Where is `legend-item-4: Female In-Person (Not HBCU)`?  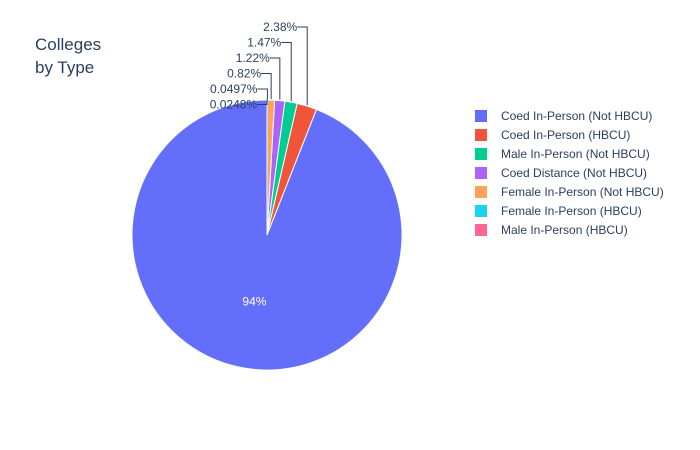
legend-item-4: Female In-Person (Not HBCU) is located at coordinates (569, 192).